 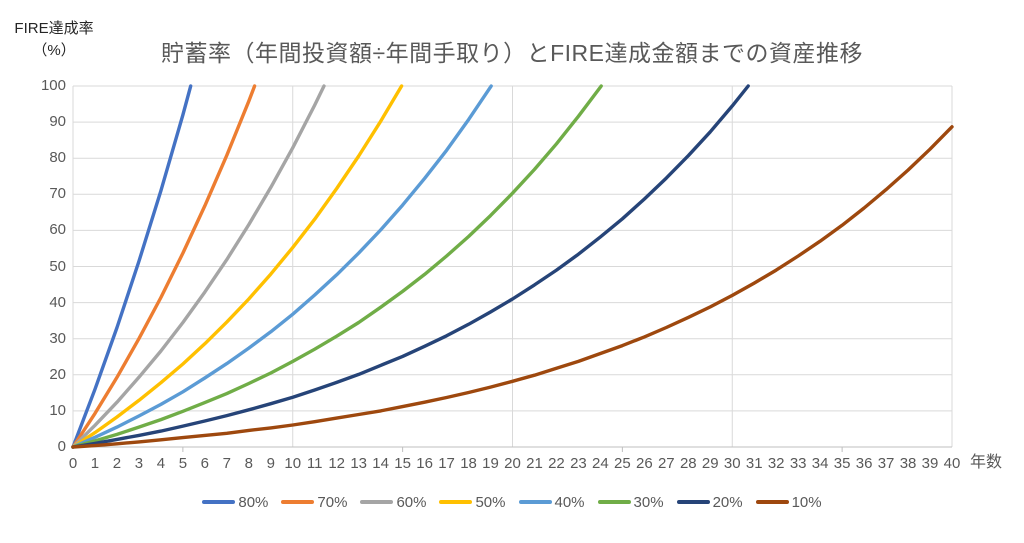 I want to click on legend-swatch-40%, so click(x=535, y=502).